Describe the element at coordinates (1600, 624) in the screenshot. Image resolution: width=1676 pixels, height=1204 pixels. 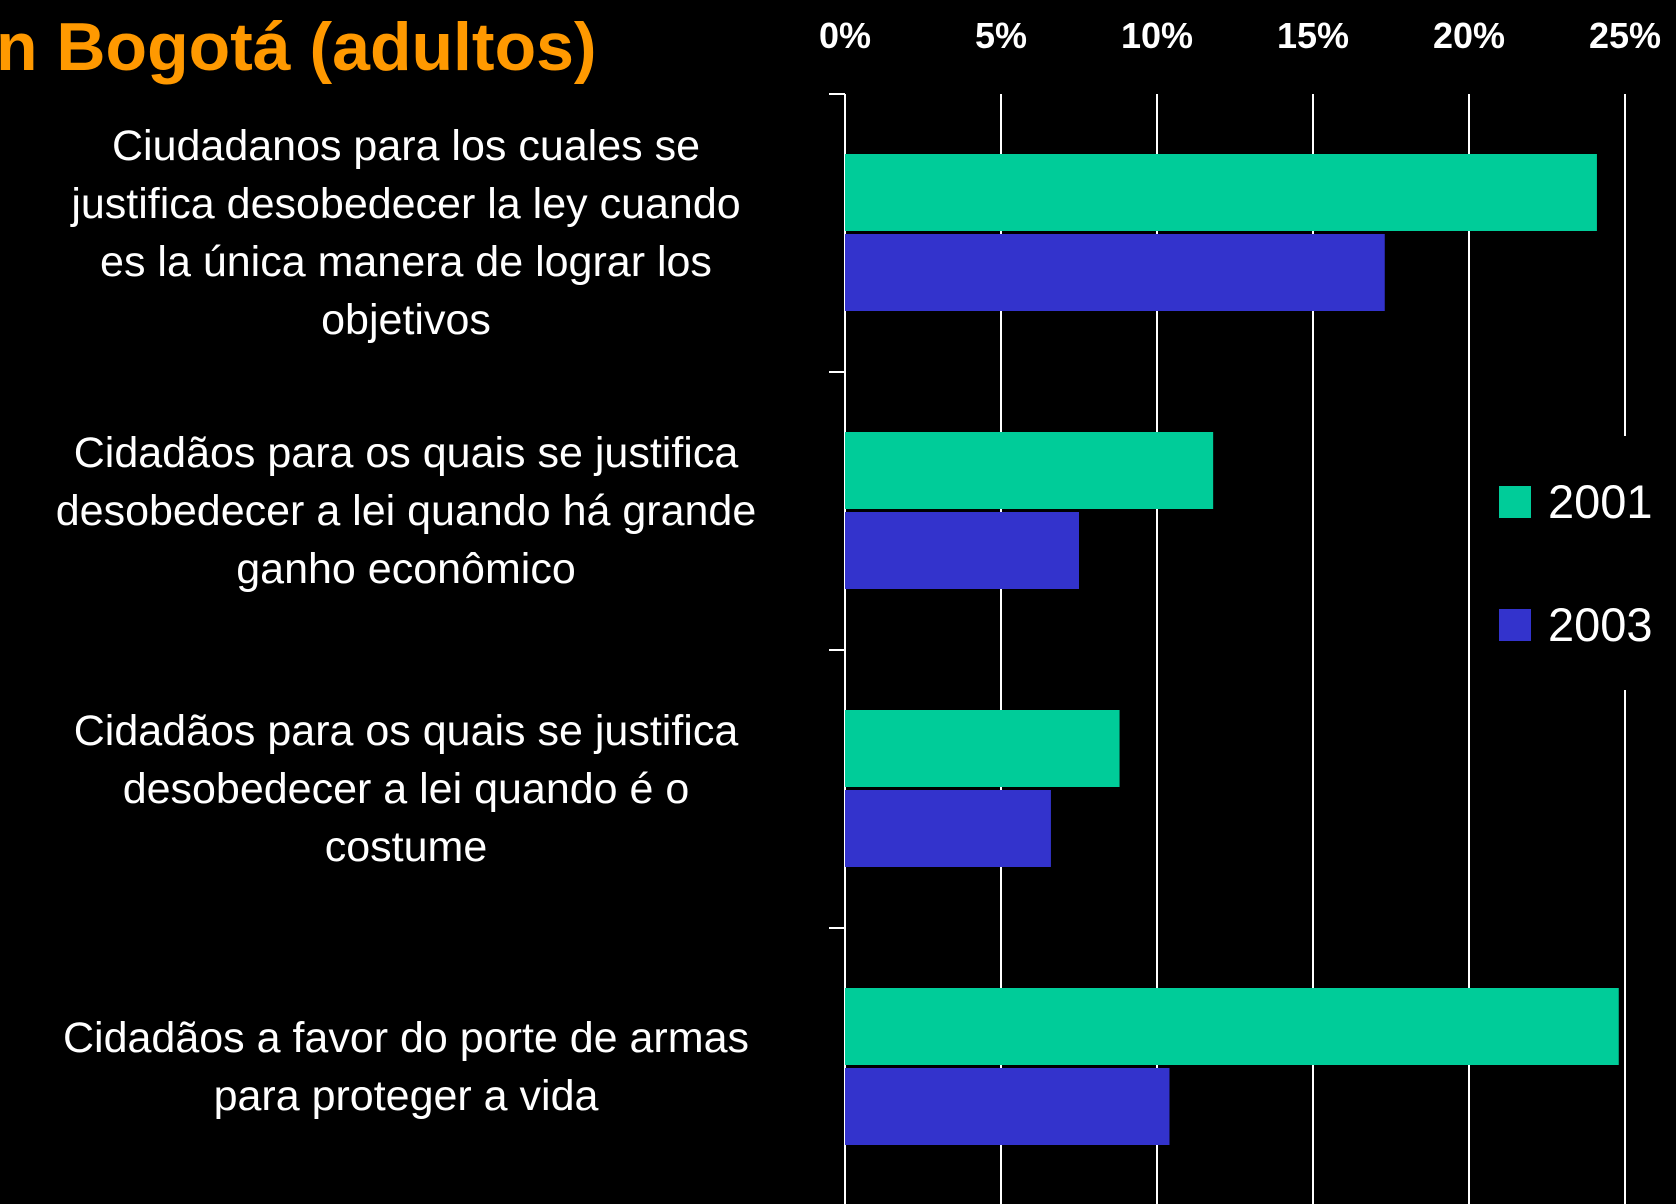
I see `legend-label: 2003` at that location.